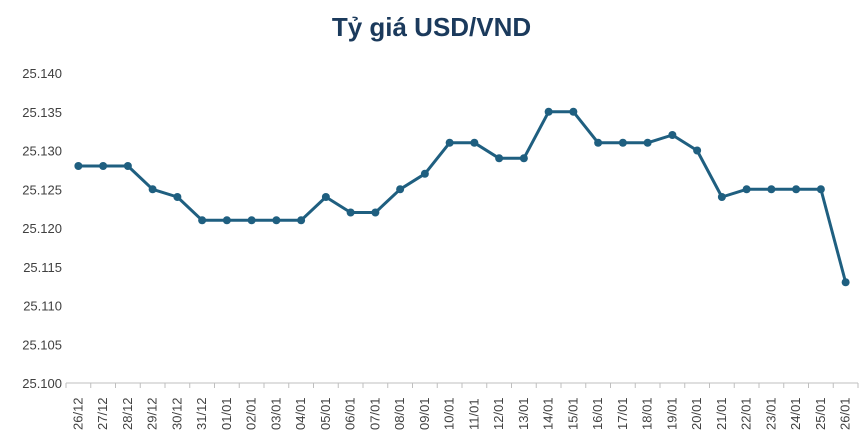 This screenshot has width=863, height=432. I want to click on x-tick-label: 06/01, so click(350, 413).